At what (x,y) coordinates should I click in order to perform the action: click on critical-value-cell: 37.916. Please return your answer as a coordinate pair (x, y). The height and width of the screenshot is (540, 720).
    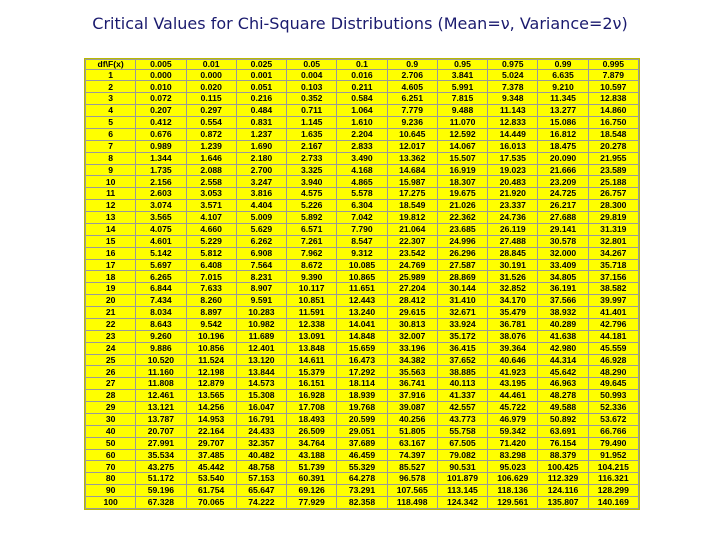
    Looking at the image, I should click on (412, 396).